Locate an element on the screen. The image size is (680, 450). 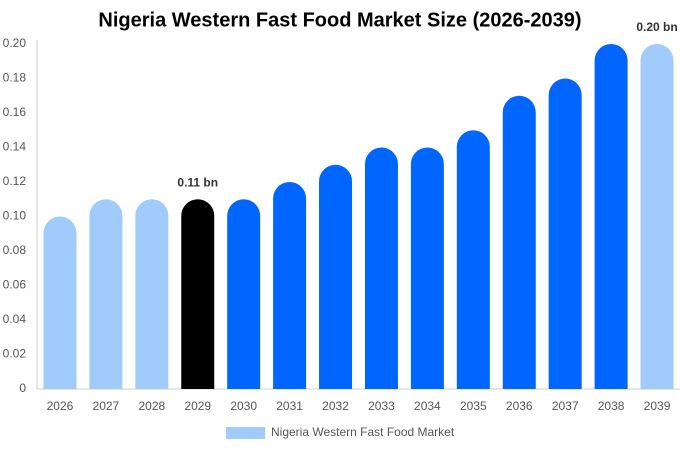
y-tick-label: 0.04 is located at coordinates (15, 319).